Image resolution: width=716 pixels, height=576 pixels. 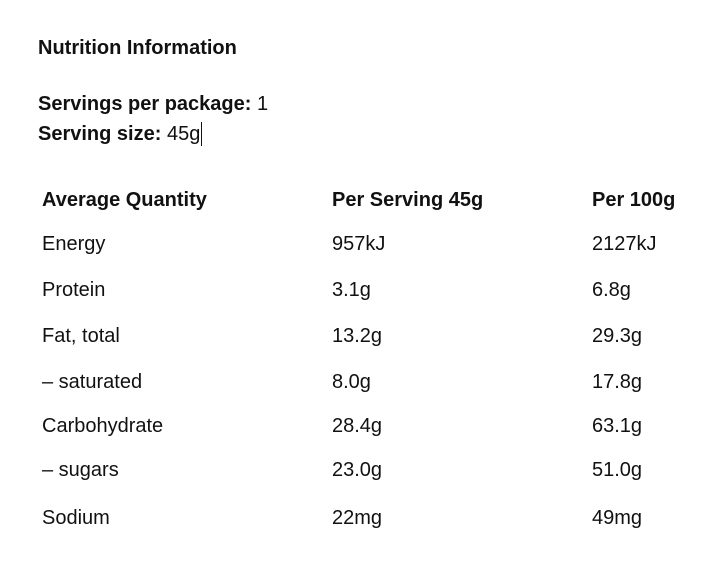 I want to click on cell: 6.8g, so click(x=611, y=290).